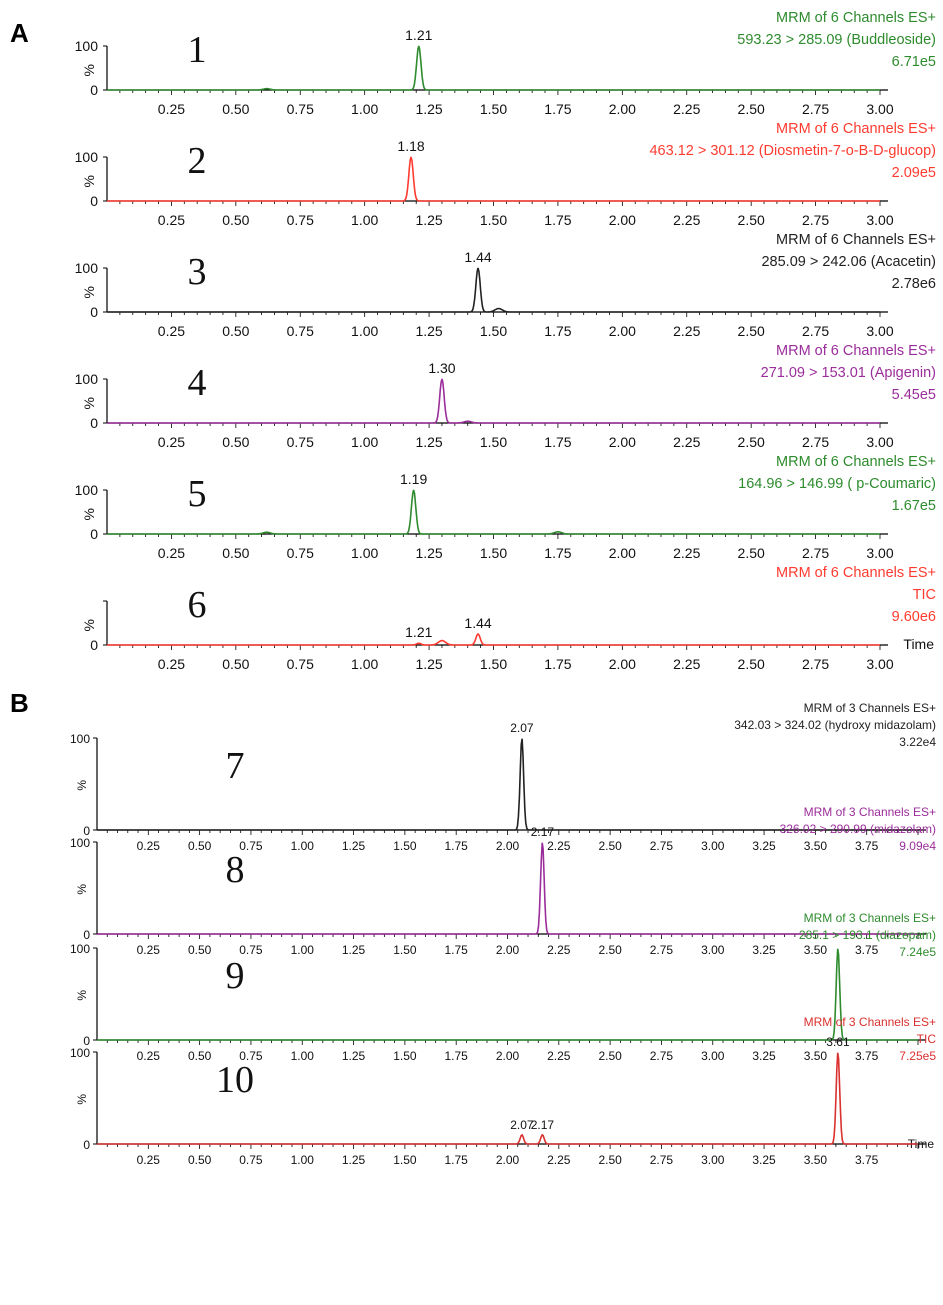  I want to click on channel-header-line: MRM of 3 Channels ES+, so click(870, 708).